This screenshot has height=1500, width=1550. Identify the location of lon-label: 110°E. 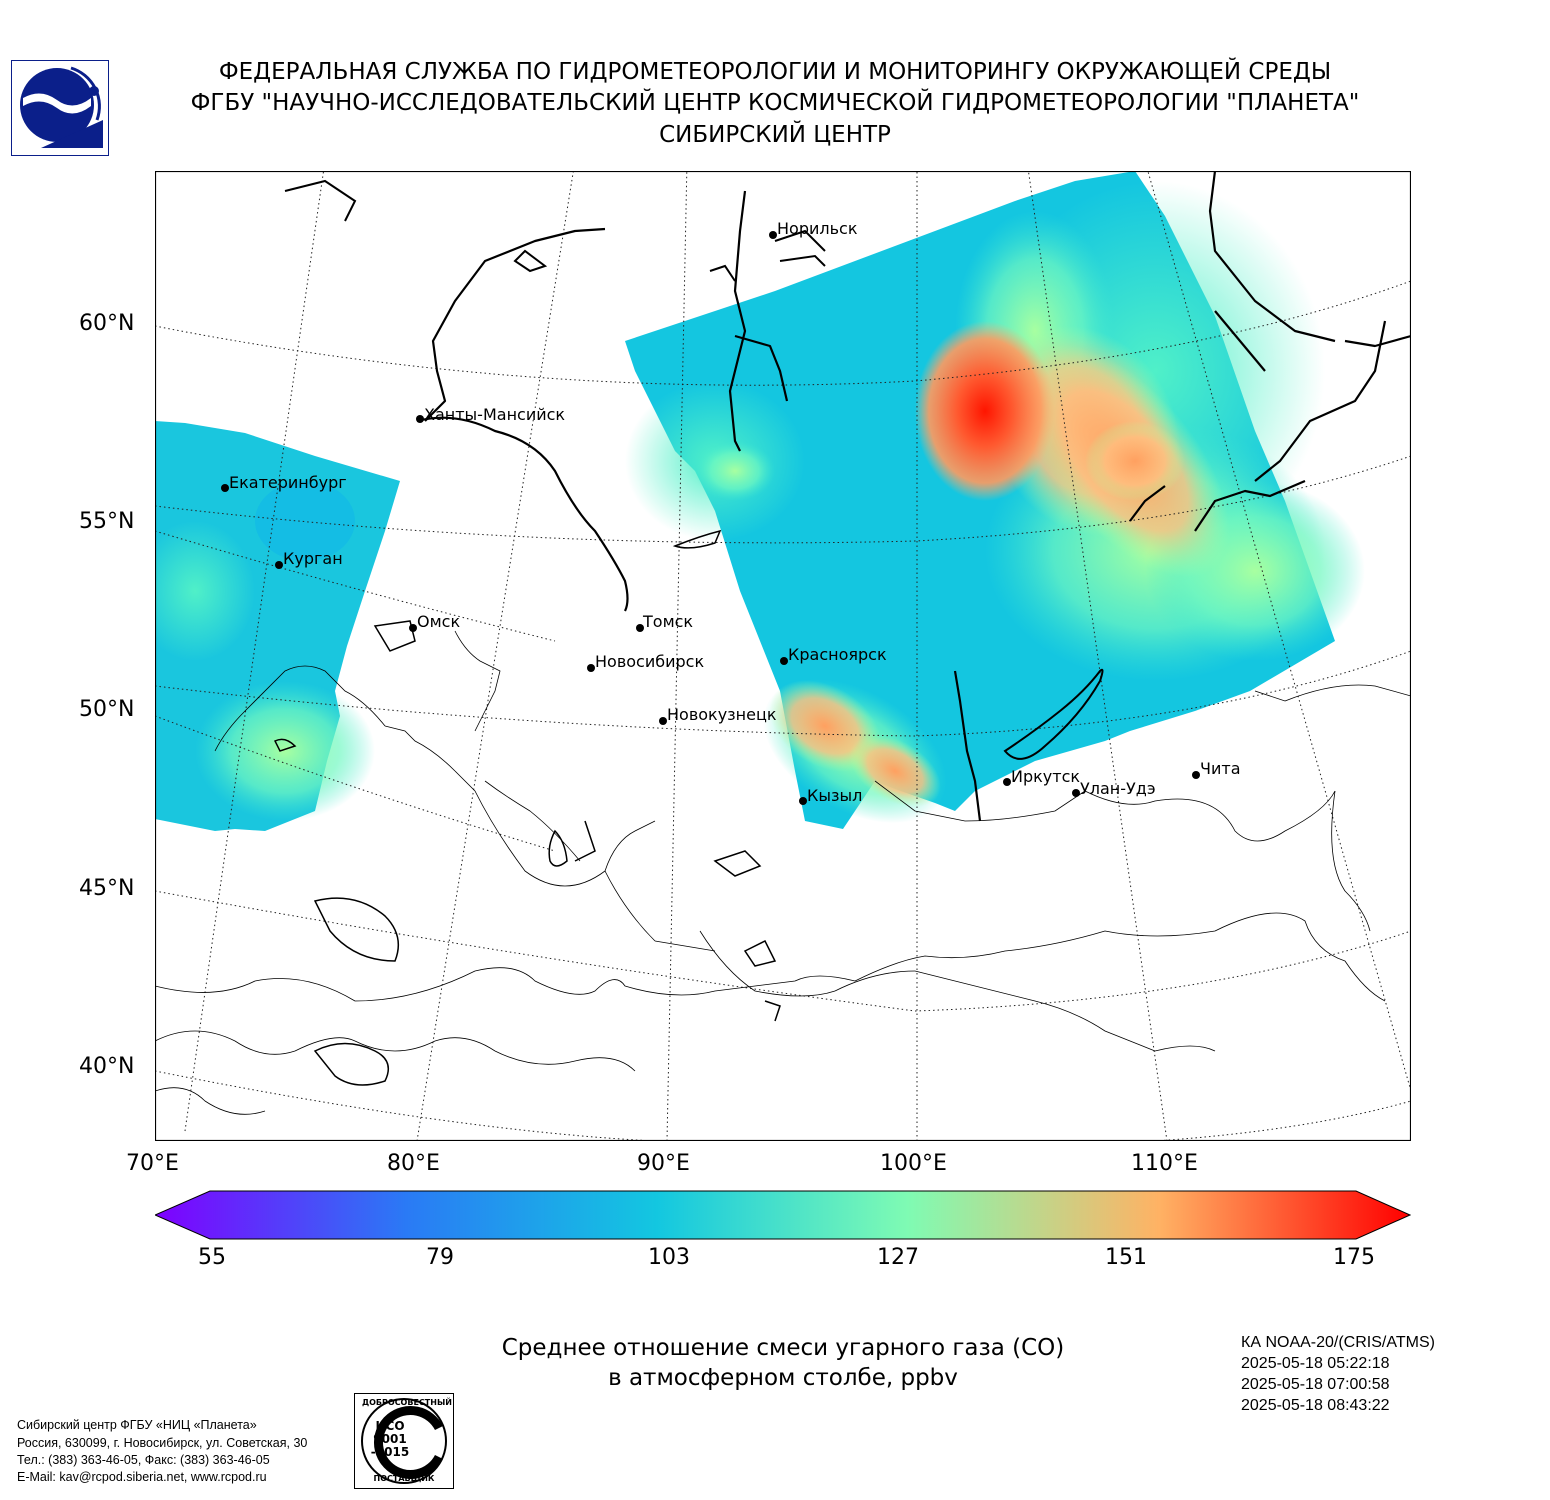
(1164, 1163).